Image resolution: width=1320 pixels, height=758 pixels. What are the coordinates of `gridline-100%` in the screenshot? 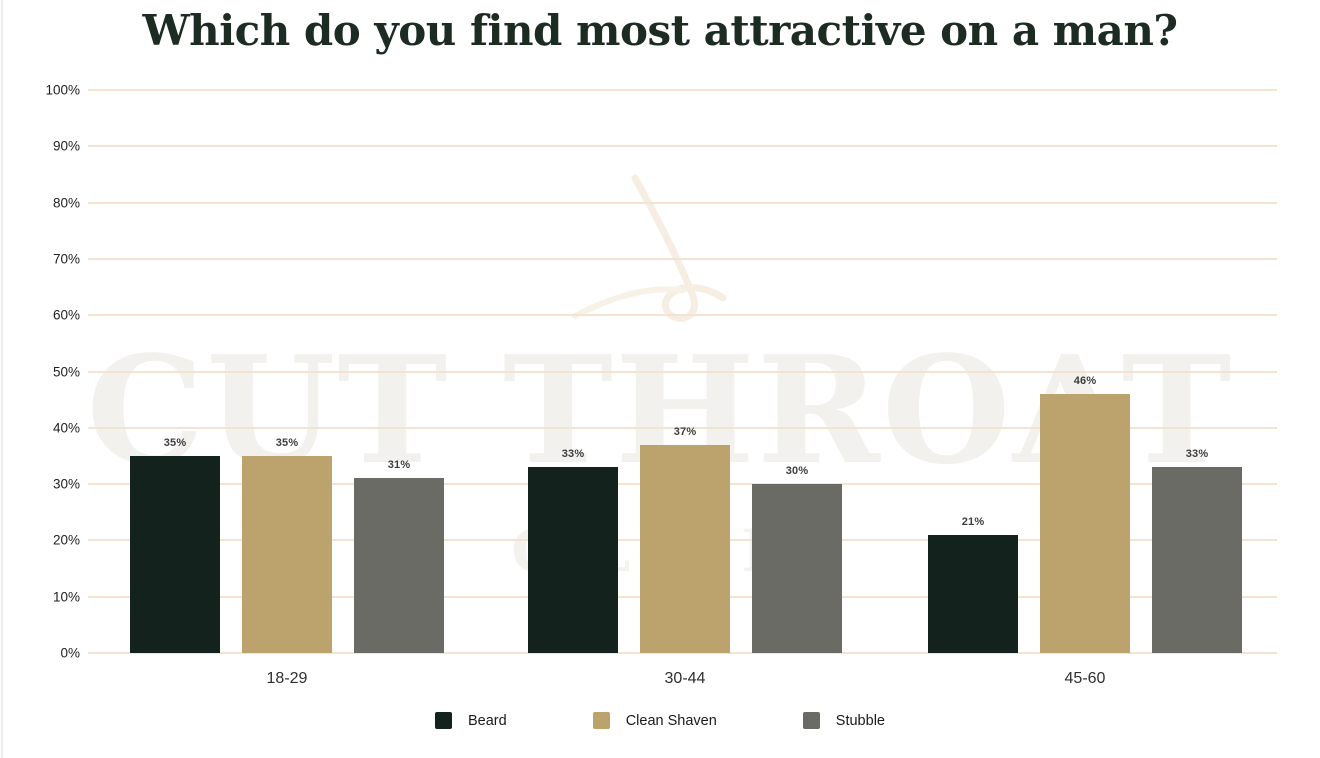 It's located at (682, 90).